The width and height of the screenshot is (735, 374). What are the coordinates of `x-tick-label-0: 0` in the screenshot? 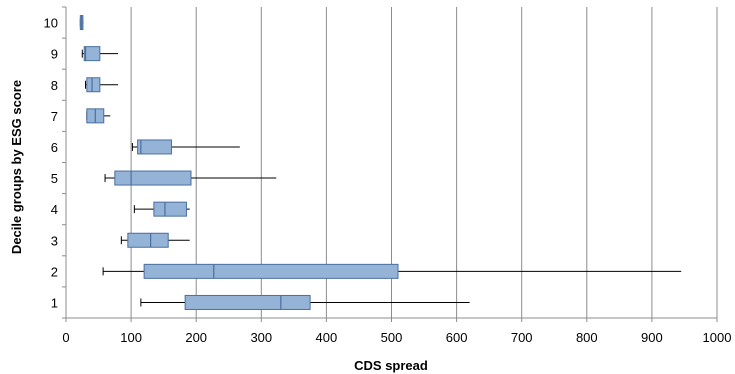 It's located at (65, 337).